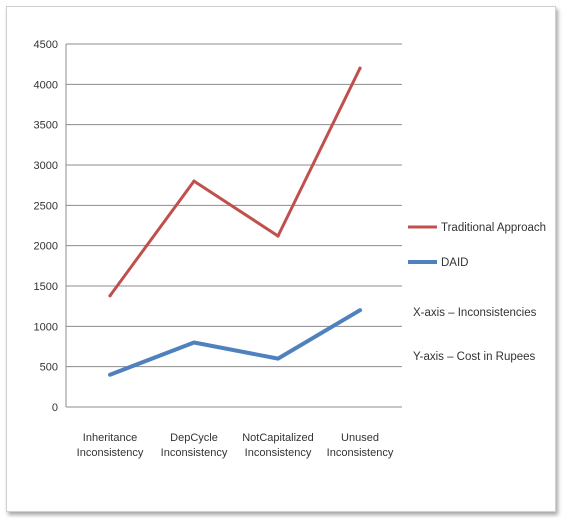 This screenshot has width=563, height=518. Describe the element at coordinates (110, 445) in the screenshot. I see `x-tick-label: Inheritance Inconsistency` at that location.